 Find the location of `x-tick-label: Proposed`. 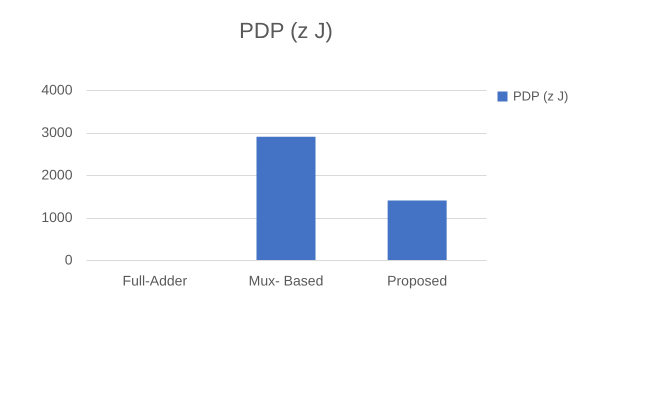

x-tick-label: Proposed is located at coordinates (417, 280).